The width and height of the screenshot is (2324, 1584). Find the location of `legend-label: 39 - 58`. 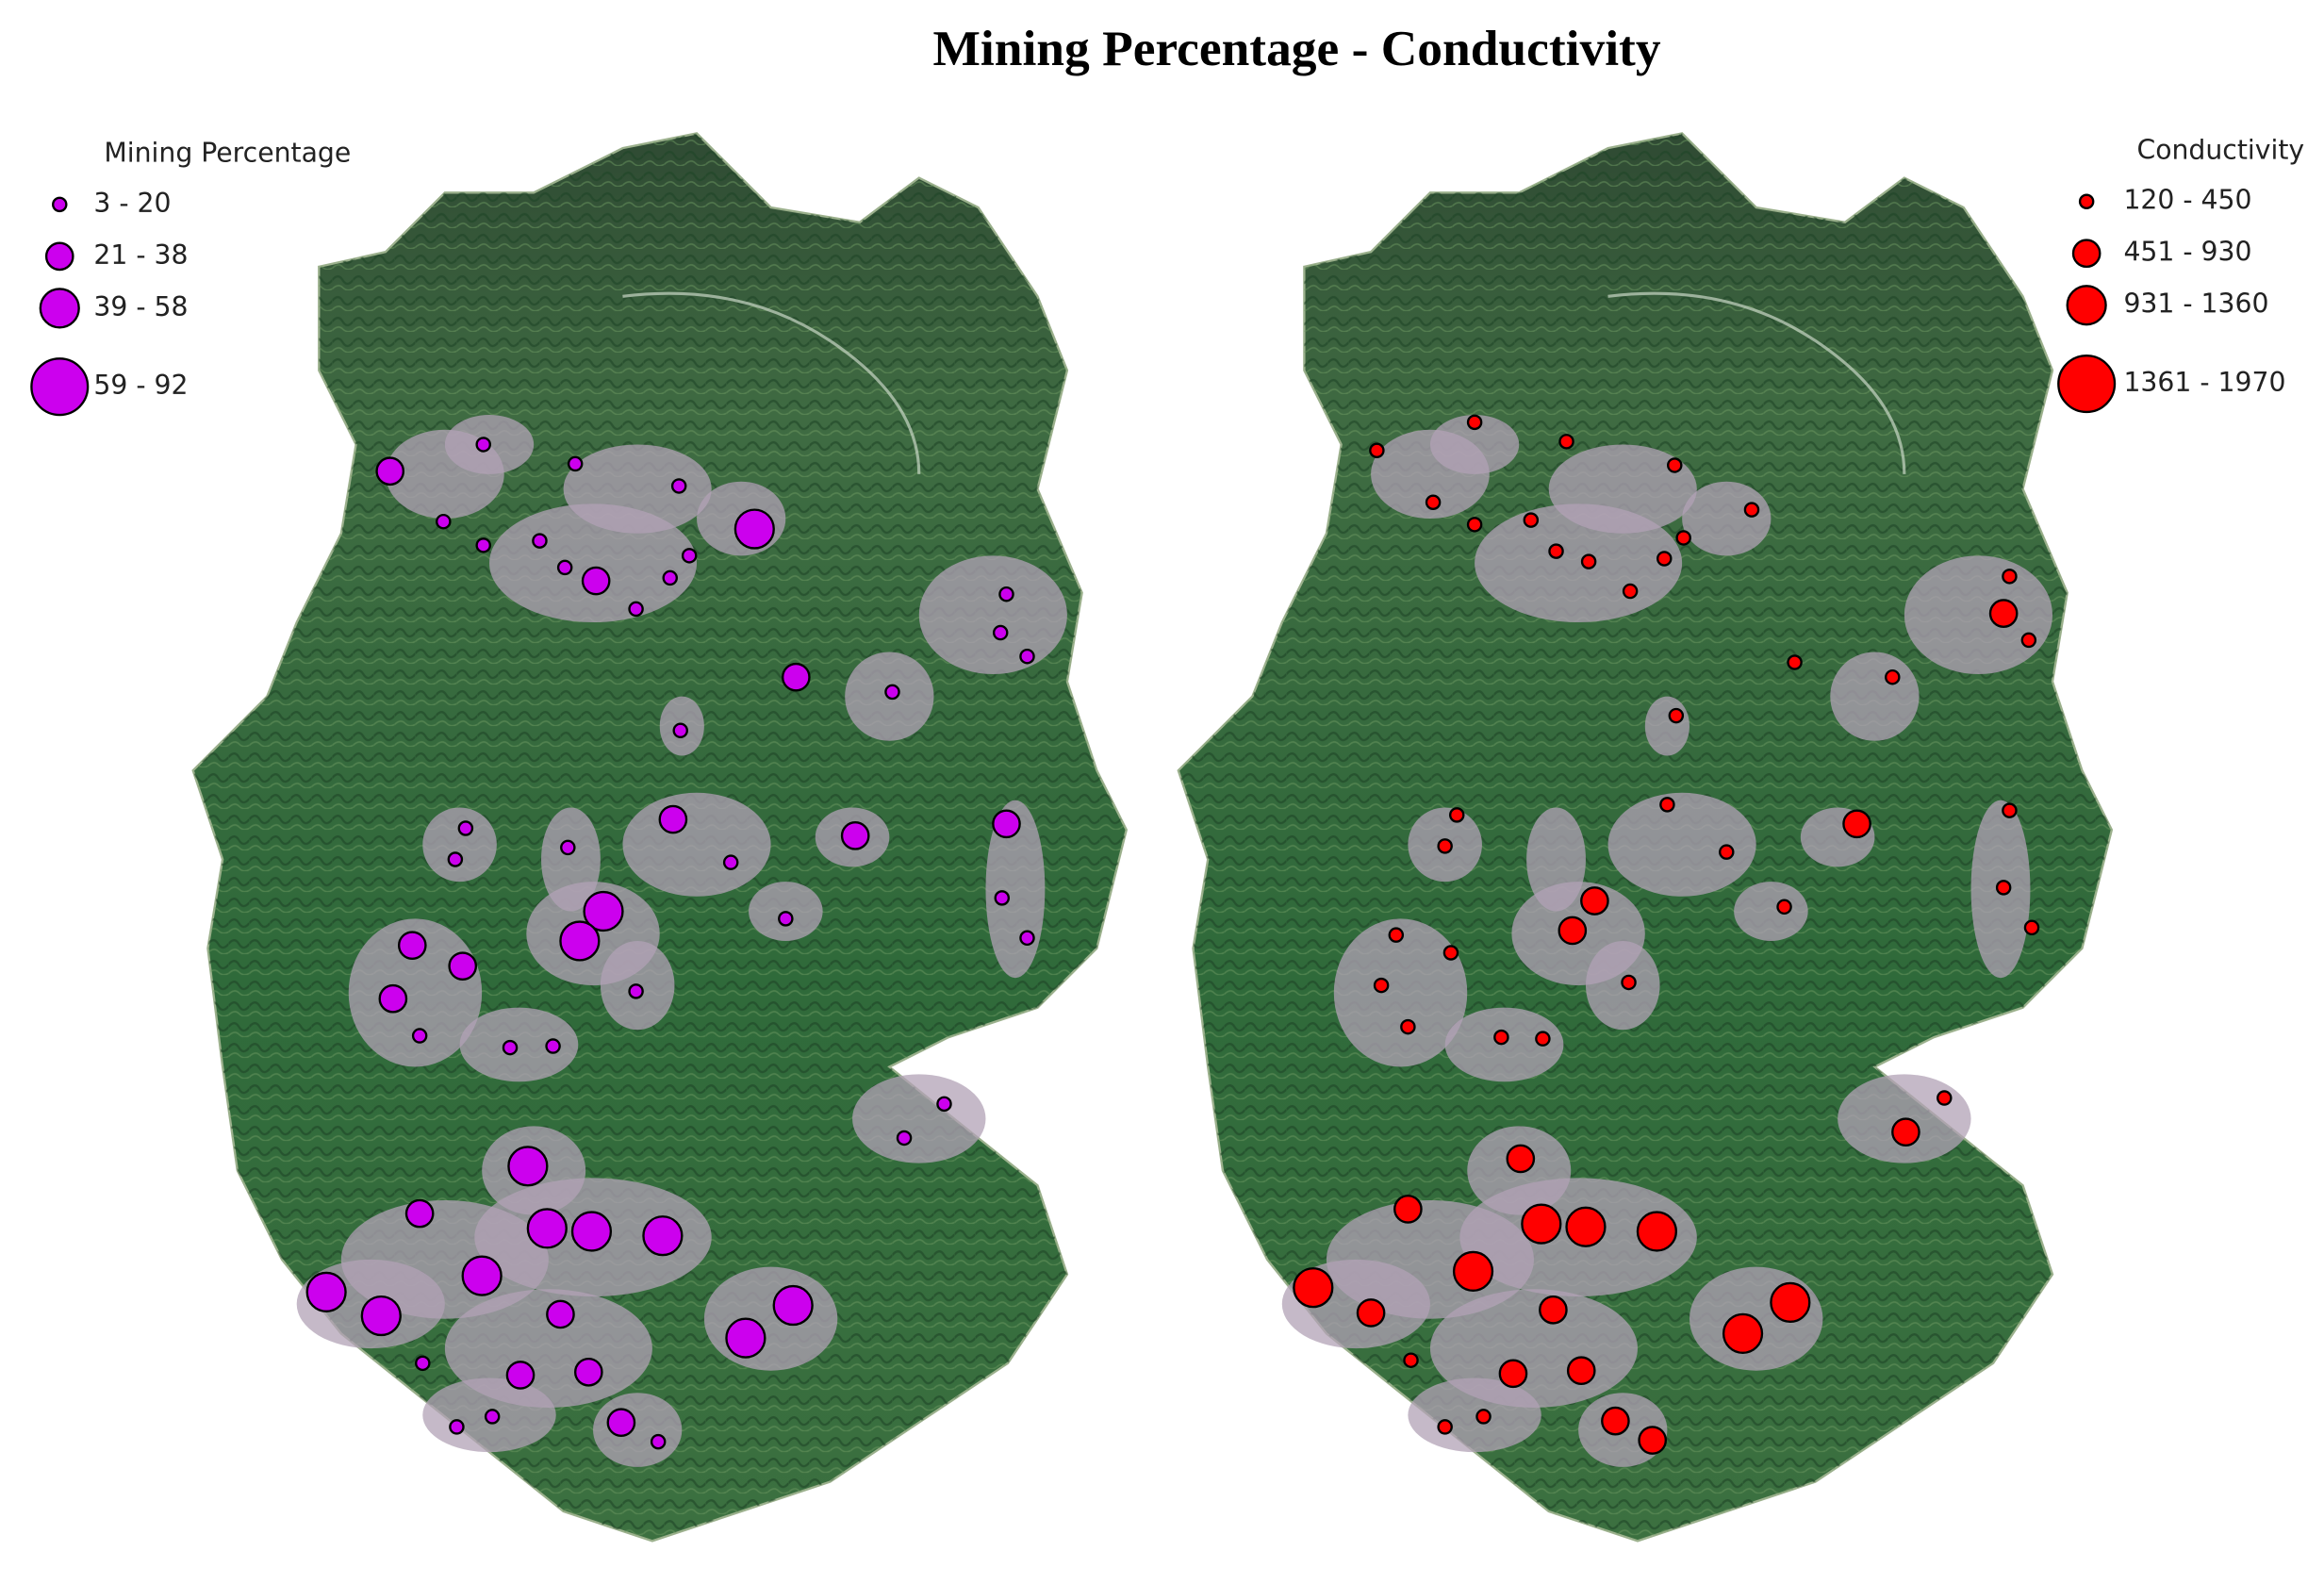

legend-label: 39 - 58 is located at coordinates (140, 306).